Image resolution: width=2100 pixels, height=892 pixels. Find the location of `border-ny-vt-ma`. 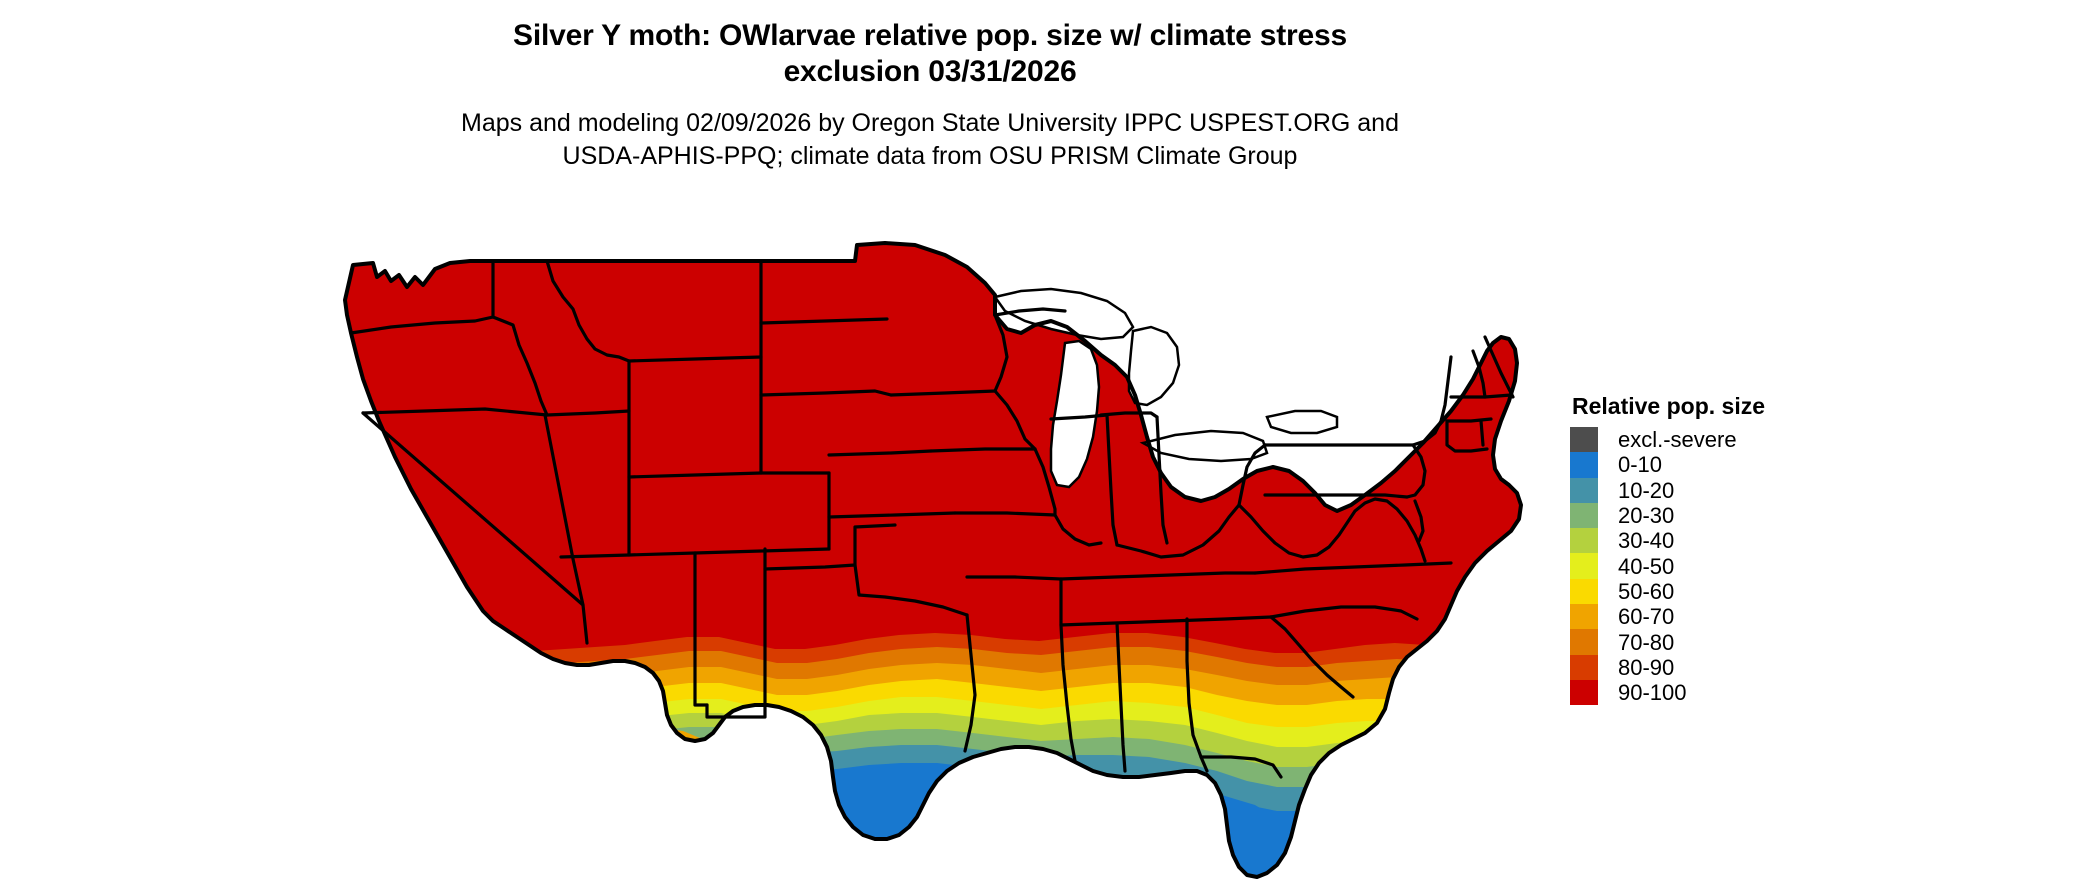

border-ny-vt-ma is located at coordinates (1432, 401).